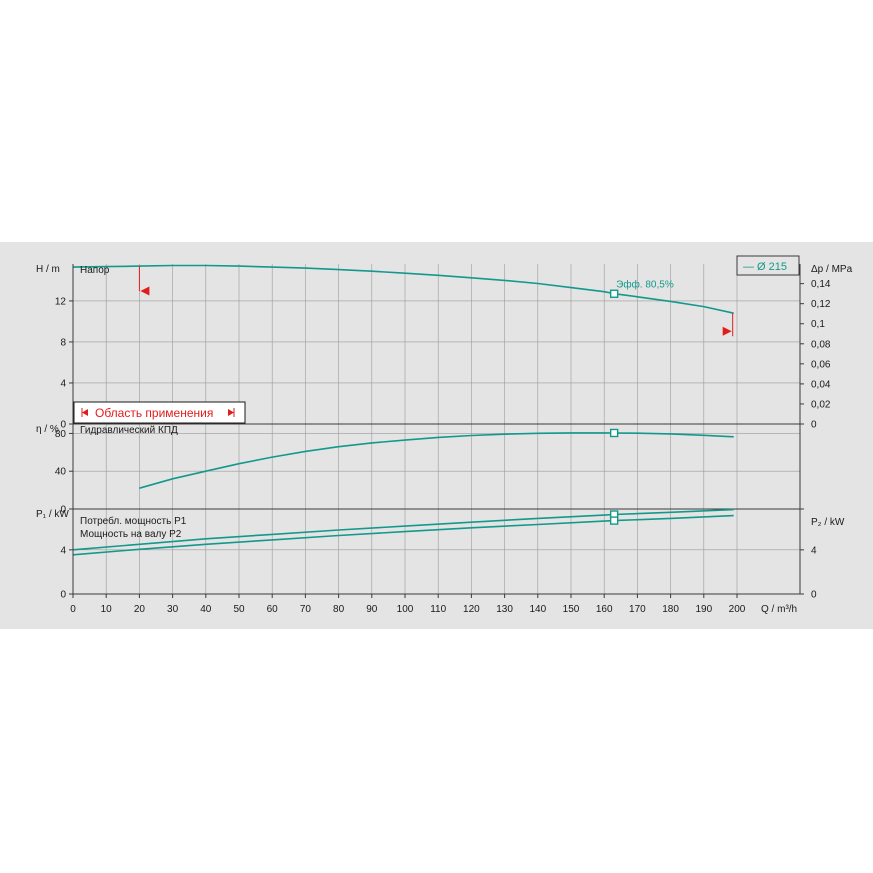 The image size is (873, 873). I want to click on x-tick-label: 190, so click(703, 609).